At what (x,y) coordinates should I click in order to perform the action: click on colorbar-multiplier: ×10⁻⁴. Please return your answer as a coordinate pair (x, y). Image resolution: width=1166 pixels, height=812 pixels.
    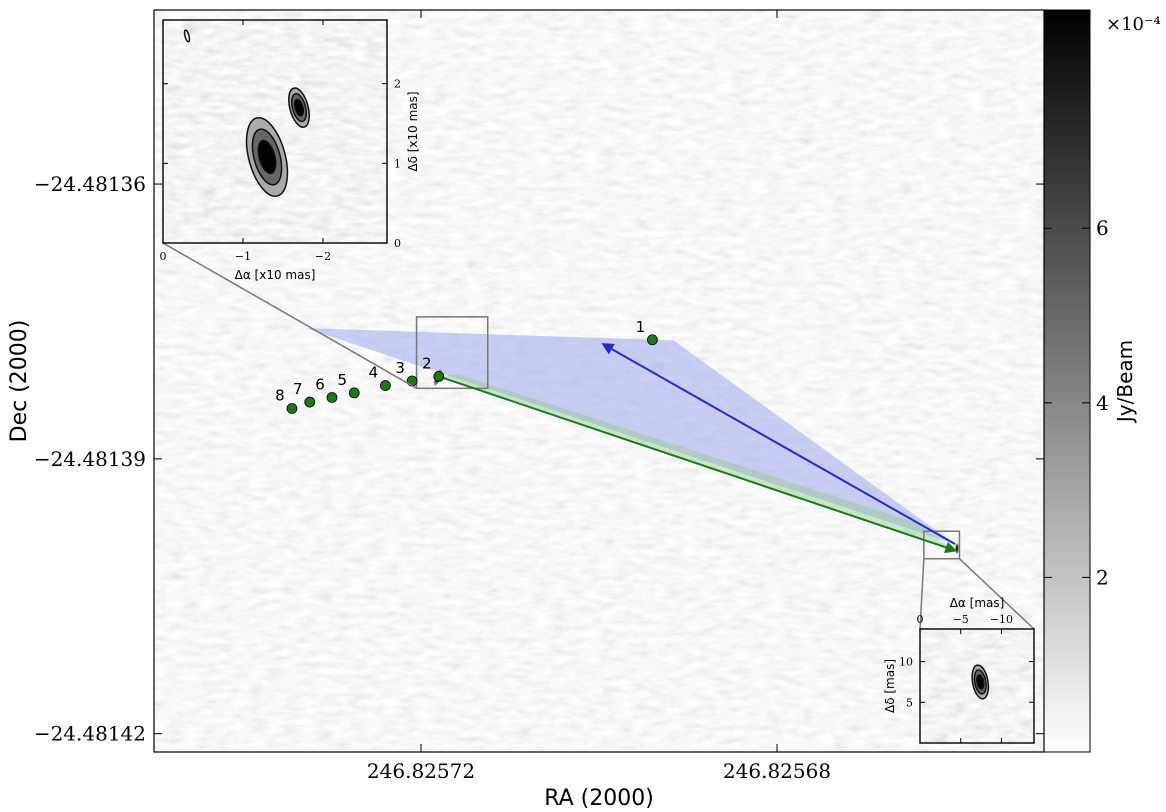
    Looking at the image, I should click on (1133, 24).